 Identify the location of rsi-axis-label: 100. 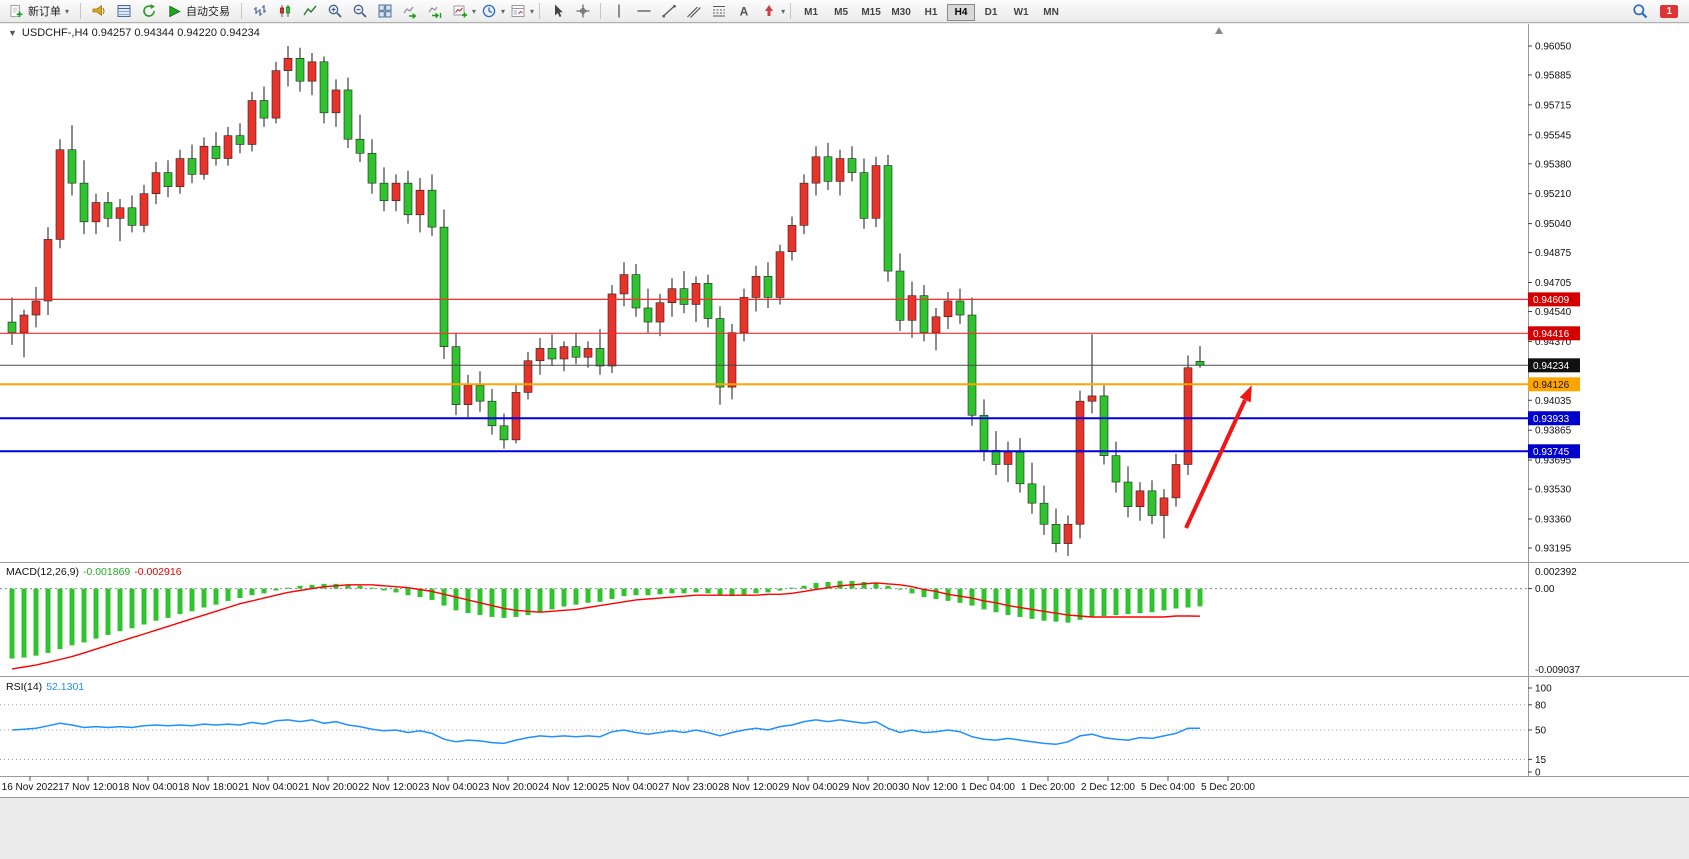
(1543, 689).